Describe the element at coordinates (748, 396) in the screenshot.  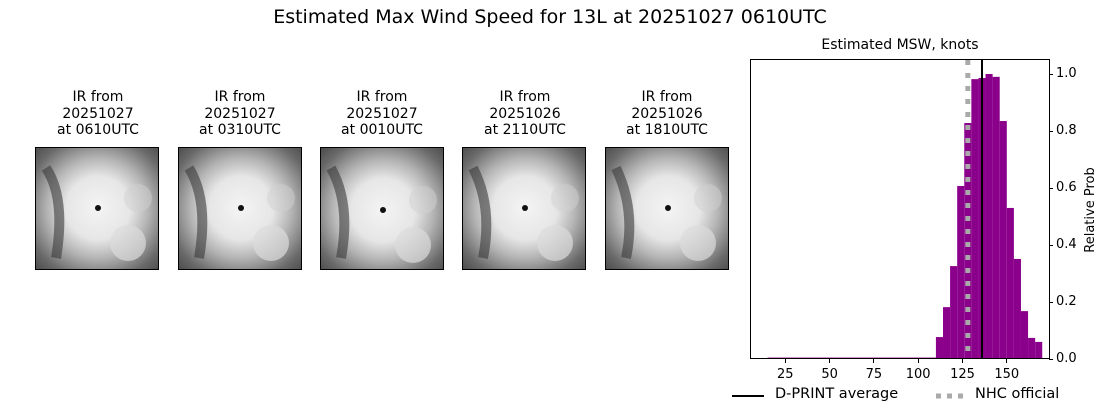
I see `dprint-line-swatch-icon` at that location.